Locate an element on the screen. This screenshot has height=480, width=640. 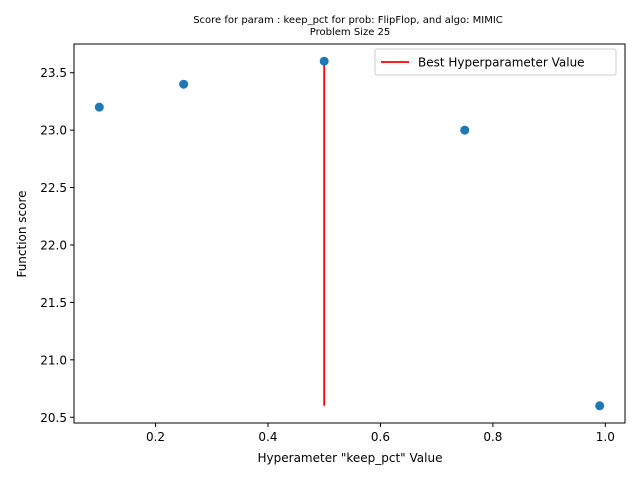
y-tick-label: 21.0 is located at coordinates (53, 360).